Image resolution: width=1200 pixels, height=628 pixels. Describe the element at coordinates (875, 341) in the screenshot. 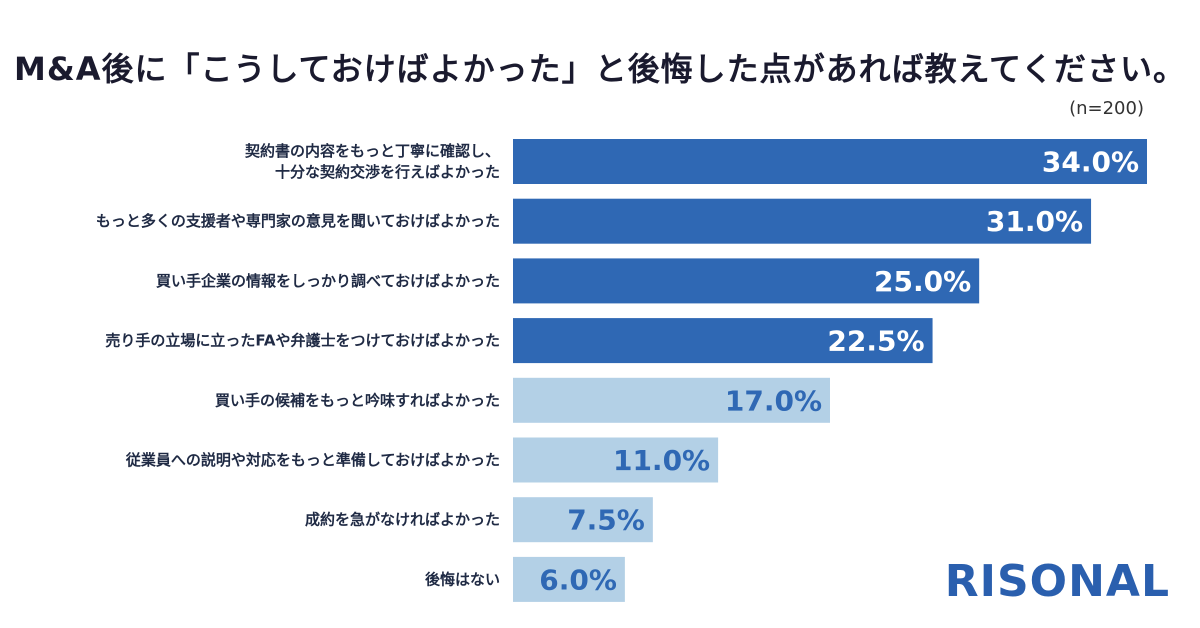

I see `value-label-4: 22.5%` at that location.